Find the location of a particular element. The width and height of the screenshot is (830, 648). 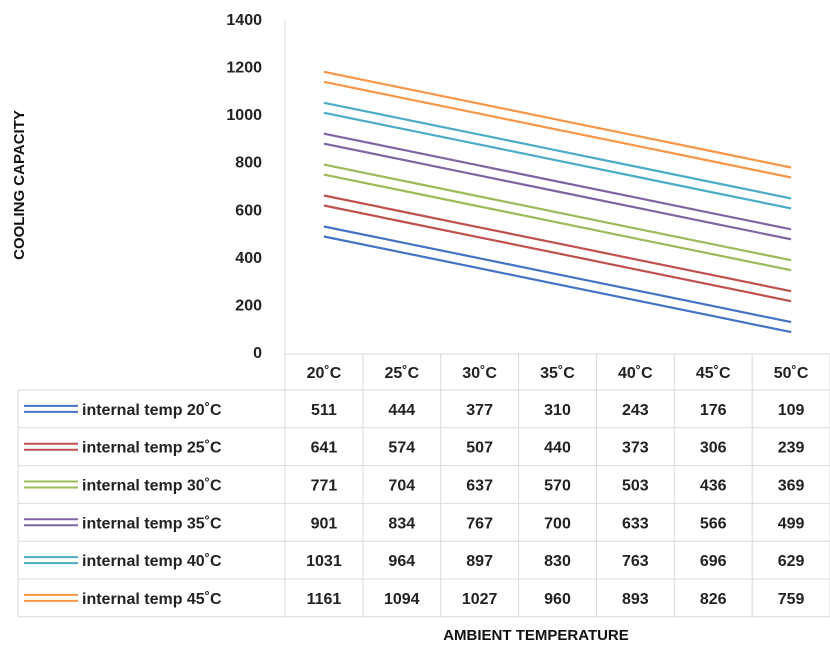

data-table-cell: 759 is located at coordinates (791, 599).